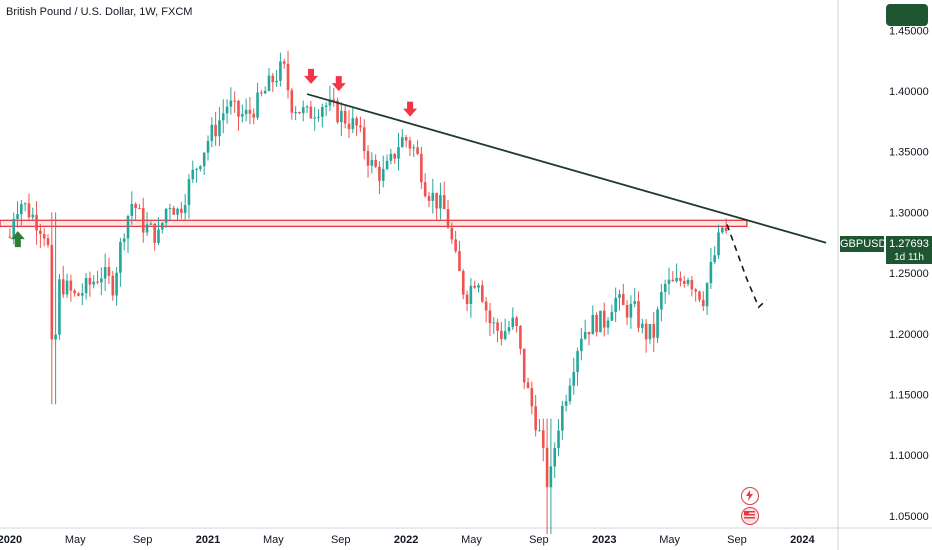 Image resolution: width=932 pixels, height=550 pixels. Describe the element at coordinates (909, 274) in the screenshot. I see `y-tick-label: 1.25000` at that location.